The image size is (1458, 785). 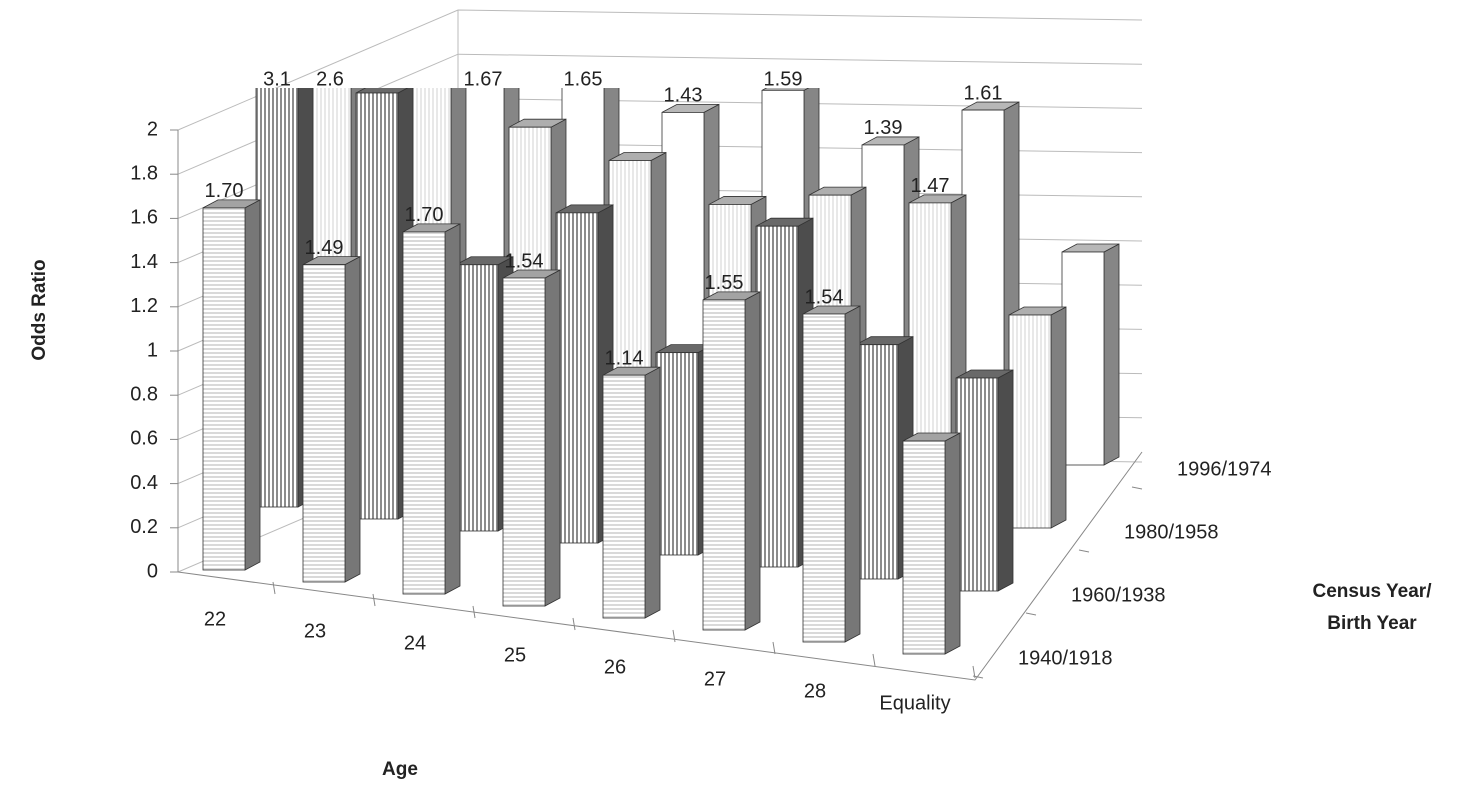 I want to click on data-label: 1.39, so click(x=883, y=128).